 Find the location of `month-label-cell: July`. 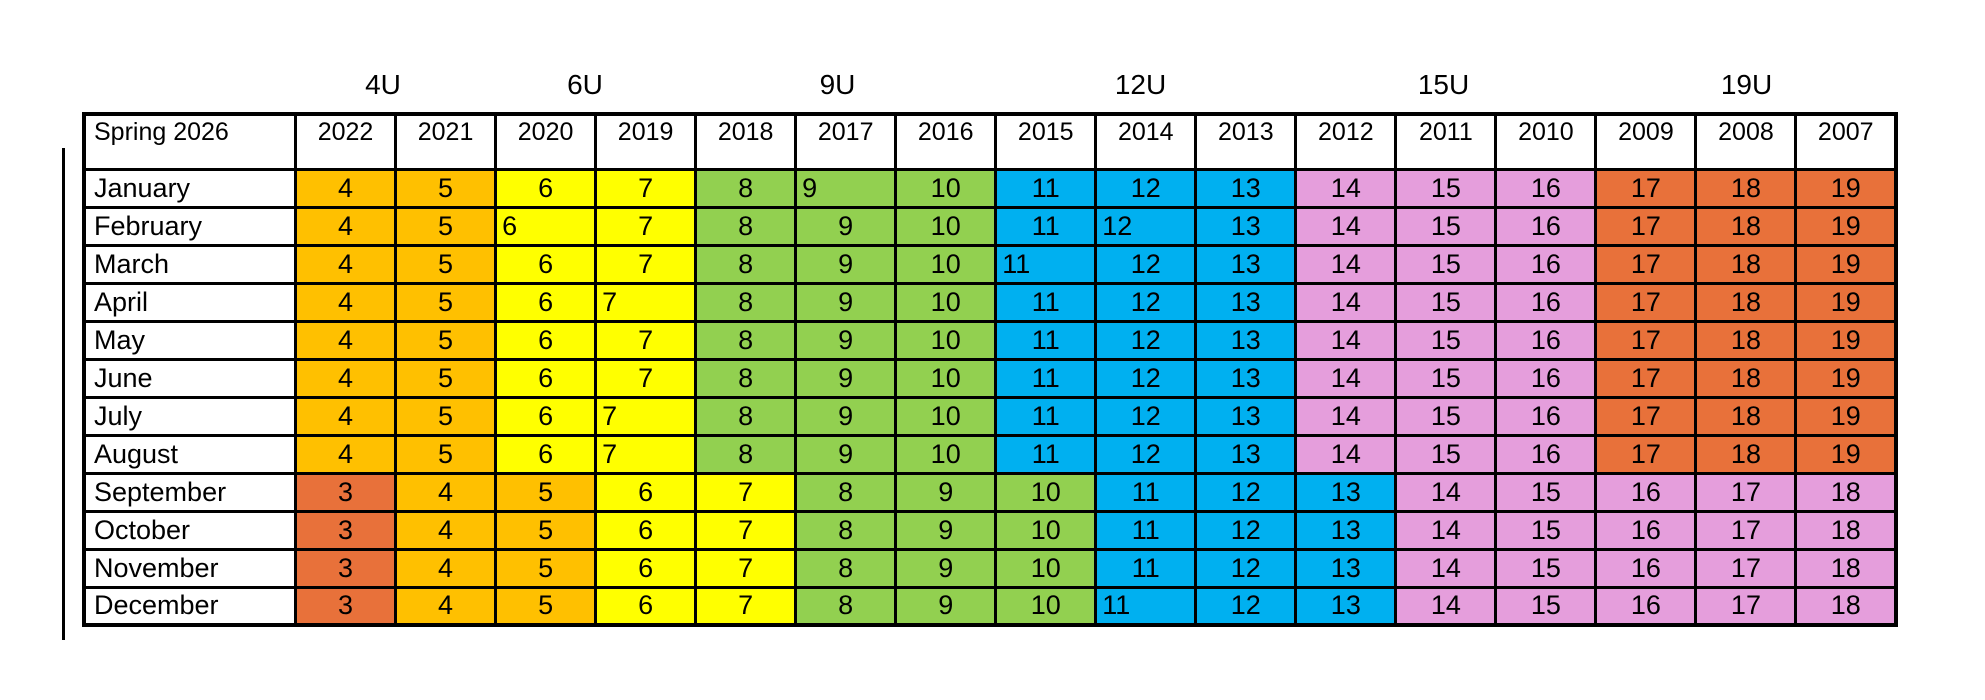

month-label-cell: July is located at coordinates (189, 416).